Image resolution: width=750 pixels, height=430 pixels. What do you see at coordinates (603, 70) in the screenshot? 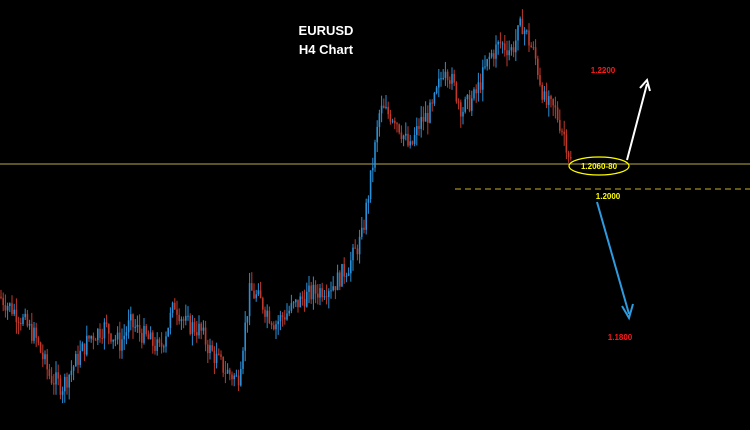
I see `level-label-1-2200: 1.2200` at bounding box center [603, 70].